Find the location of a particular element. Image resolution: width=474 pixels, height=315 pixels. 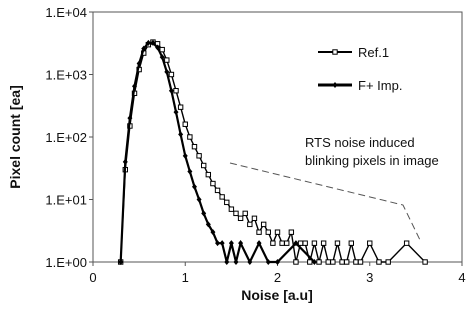

y-tick-label: 1.E+01 is located at coordinates (66, 200).